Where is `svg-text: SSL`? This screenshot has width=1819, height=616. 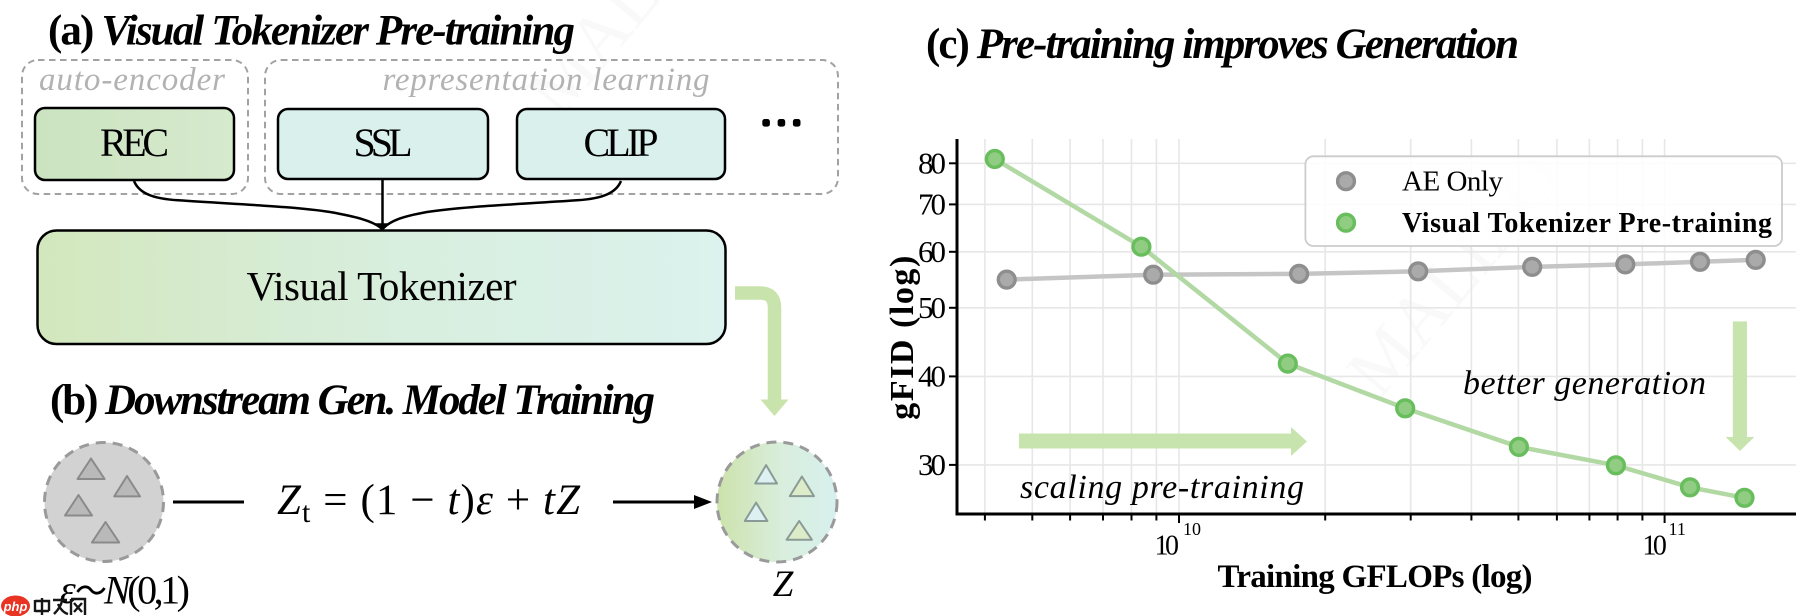
svg-text: SSL is located at coordinates (383, 142).